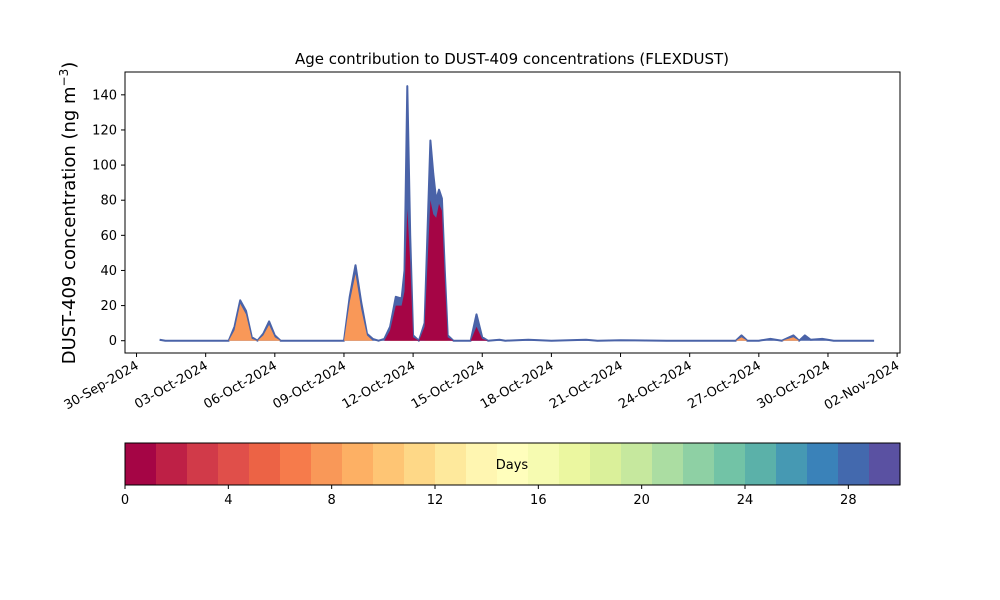  Describe the element at coordinates (794, 385) in the screenshot. I see `x-tick-label: 30-Oct-2024` at that location.